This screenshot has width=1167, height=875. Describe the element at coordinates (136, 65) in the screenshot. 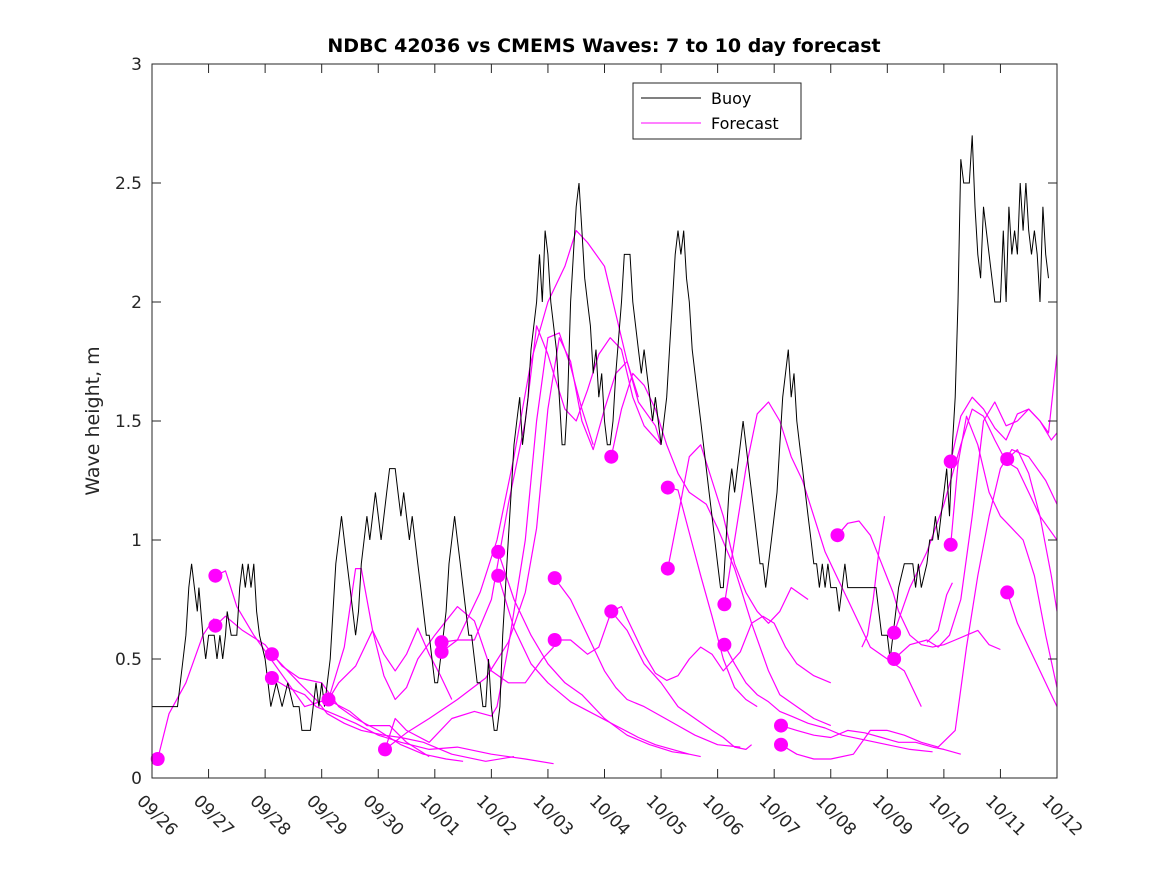

I see `y-tick-label: 3` at that location.